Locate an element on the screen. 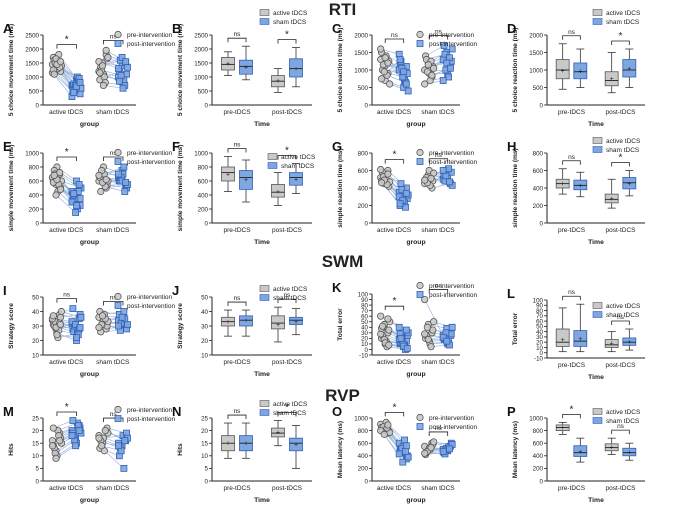  panel-letter: I is located at coordinates (5, 290).